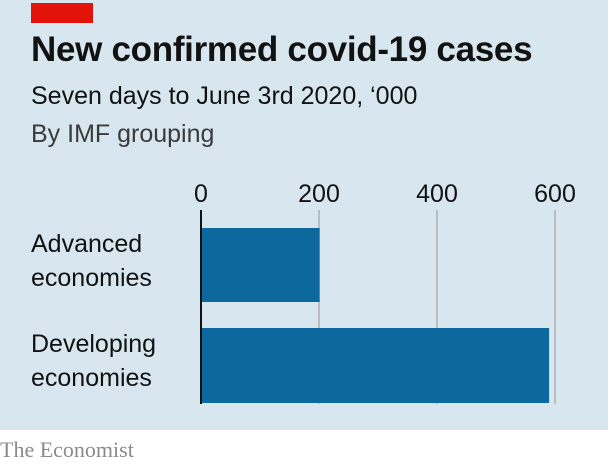  Describe the element at coordinates (260, 265) in the screenshot. I see `bar-advanced` at that location.